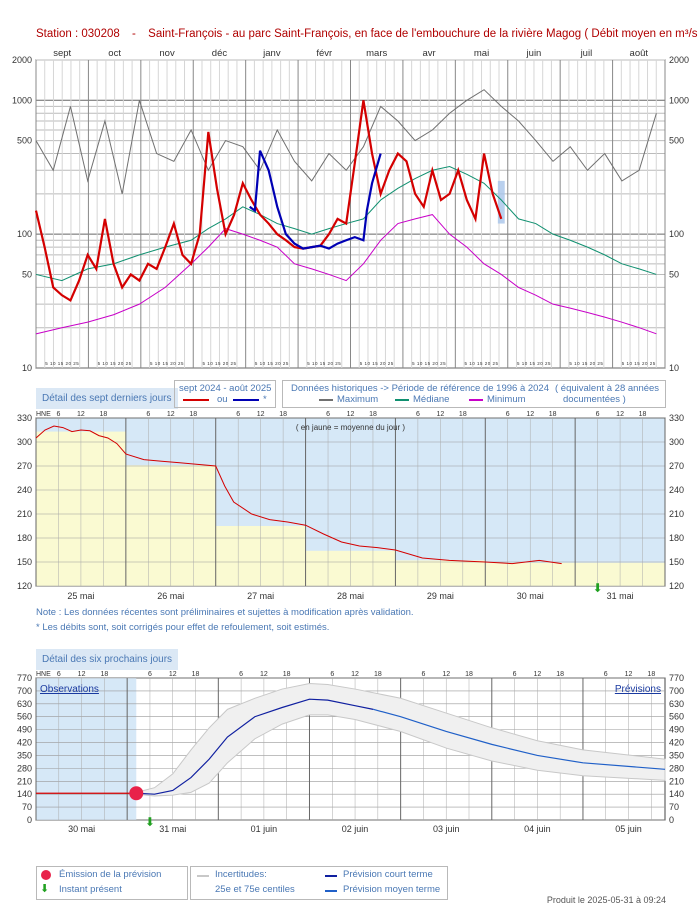 Image resolution: width=700 pixels, height=910 pixels. Describe the element at coordinates (679, 60) in the screenshot. I see `y-tick-label-right: 2000` at that location.